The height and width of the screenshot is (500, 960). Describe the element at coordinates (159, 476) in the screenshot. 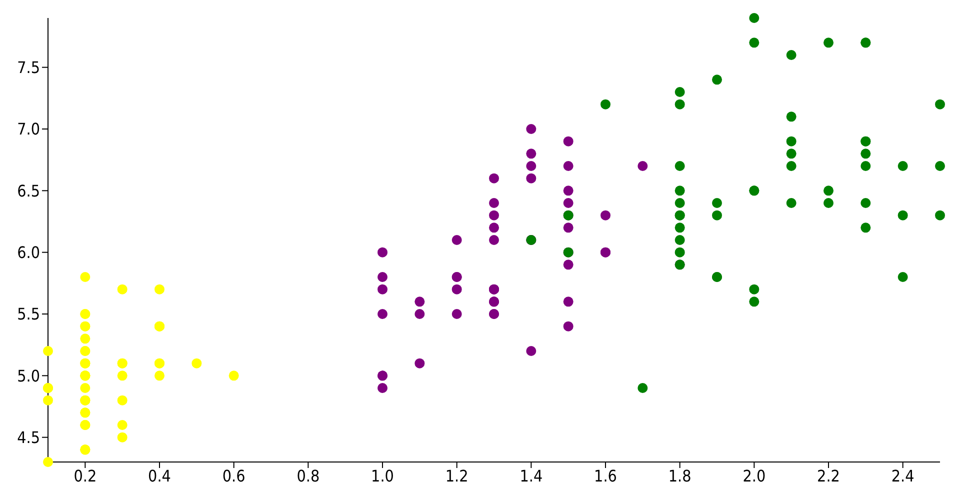

I see `x-tick-label: 0.4` at that location.